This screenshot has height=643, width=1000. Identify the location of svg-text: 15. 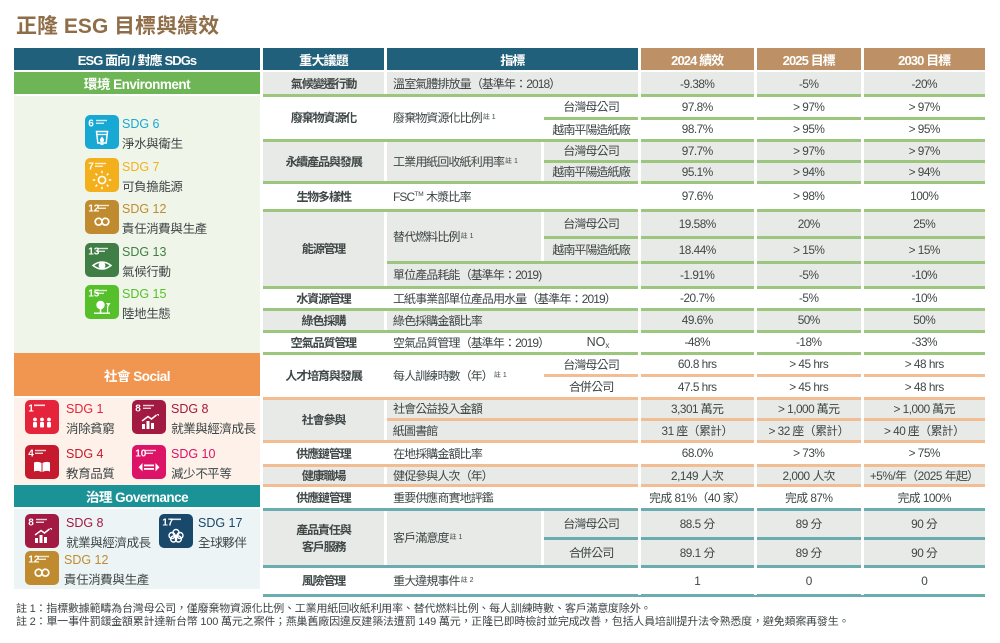
(94, 294).